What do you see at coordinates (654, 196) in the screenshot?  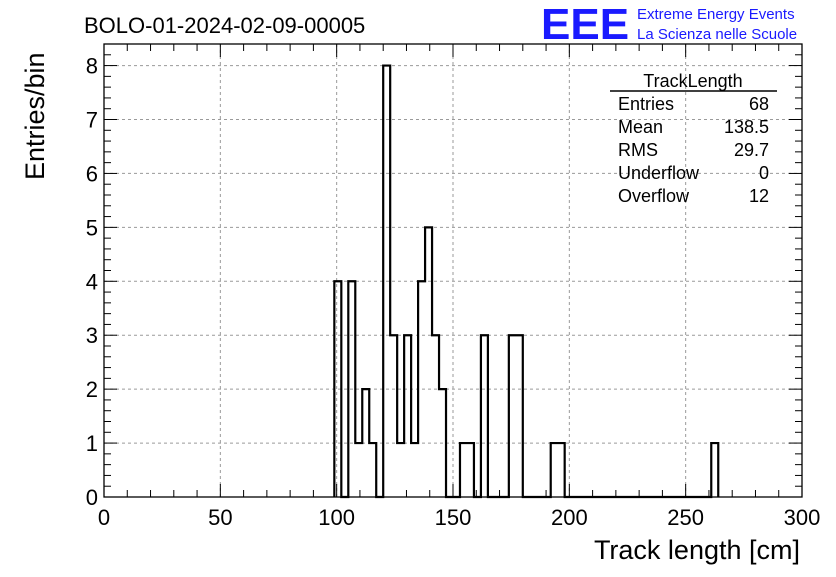 I see `stats-row-label: Overflow` at bounding box center [654, 196].